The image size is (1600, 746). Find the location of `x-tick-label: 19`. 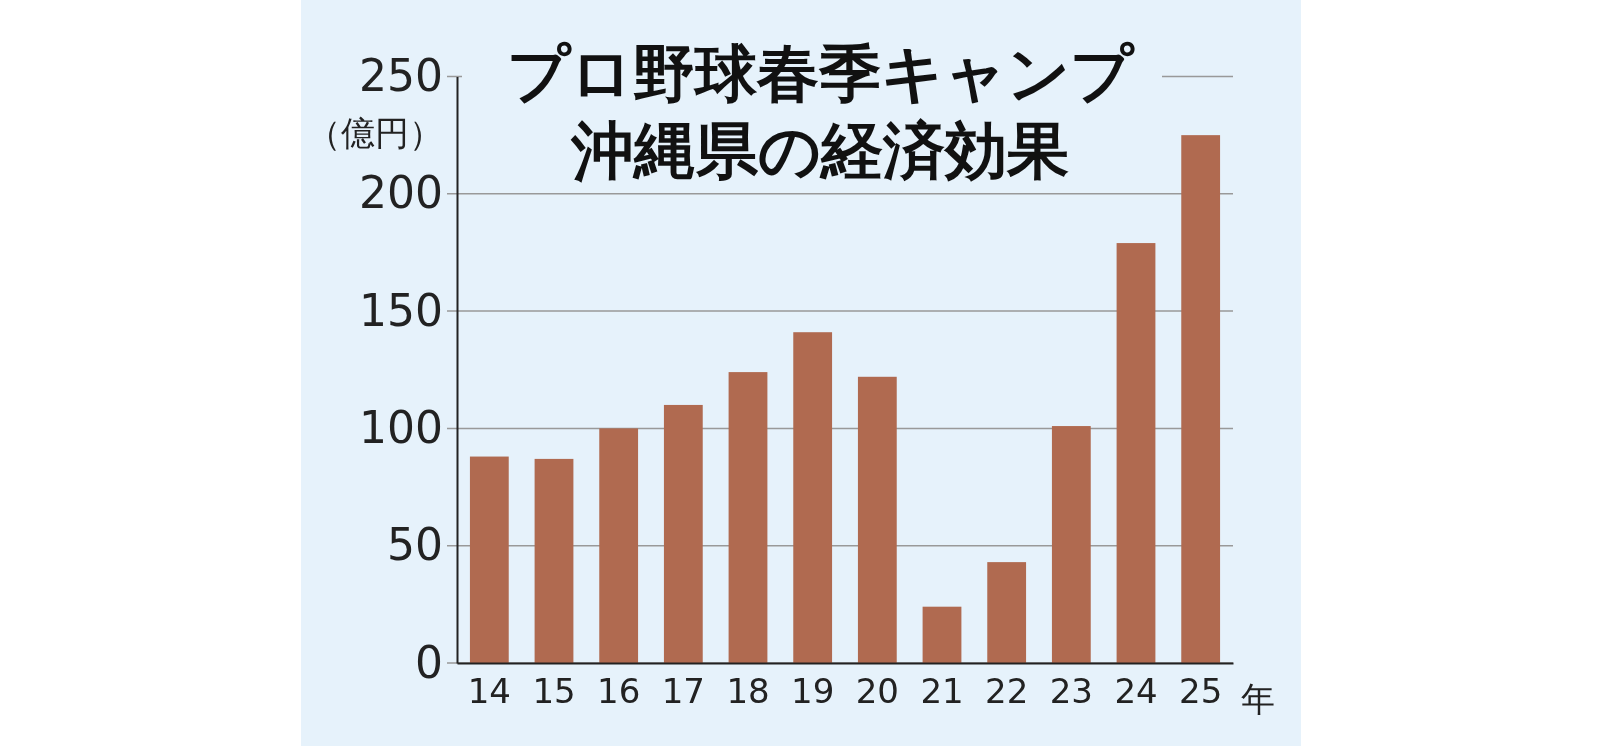

x-tick-label: 19 is located at coordinates (813, 691).